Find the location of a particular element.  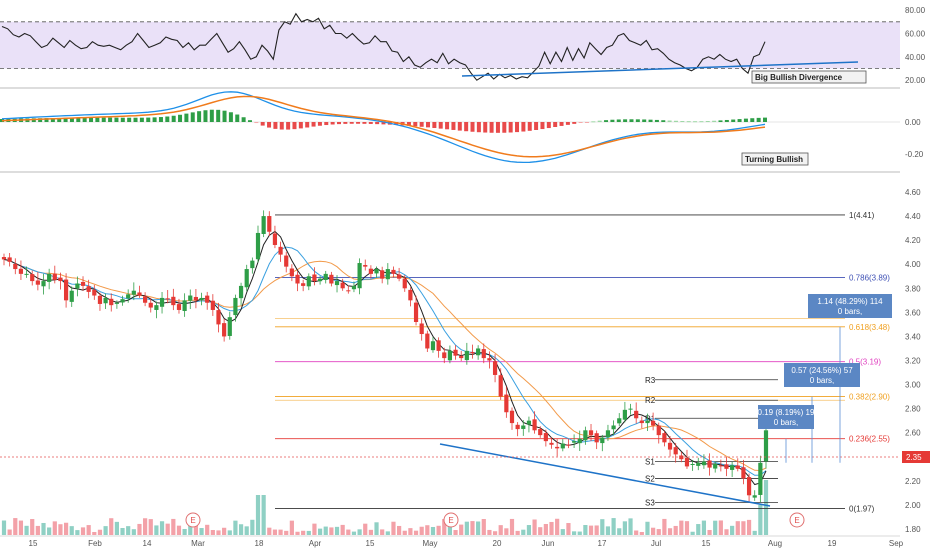

x-tick-label: May is located at coordinates (429, 543).